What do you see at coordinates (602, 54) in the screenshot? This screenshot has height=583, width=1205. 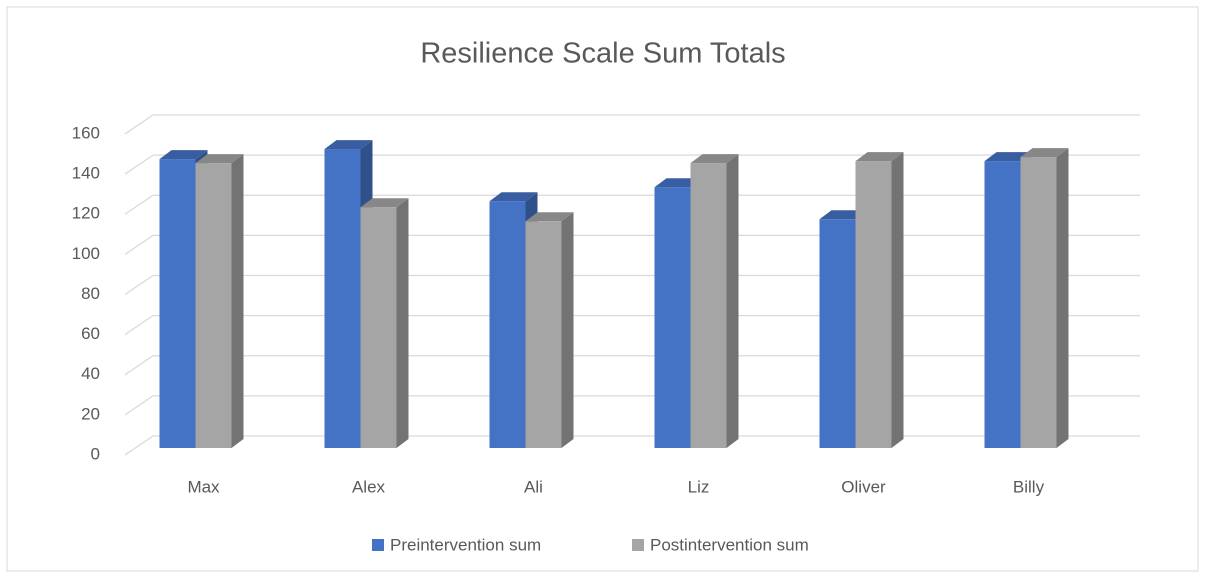 I see `chart-title: Resilience Scale Sum Totals` at bounding box center [602, 54].